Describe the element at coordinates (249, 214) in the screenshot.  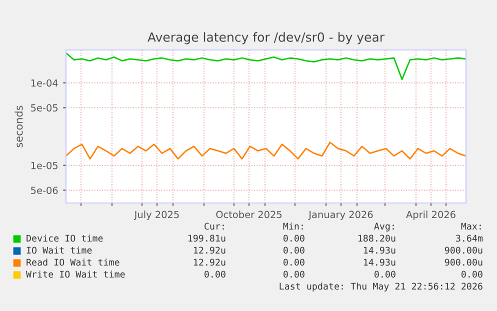
I see `x-tick-label: October 2025` at that location.